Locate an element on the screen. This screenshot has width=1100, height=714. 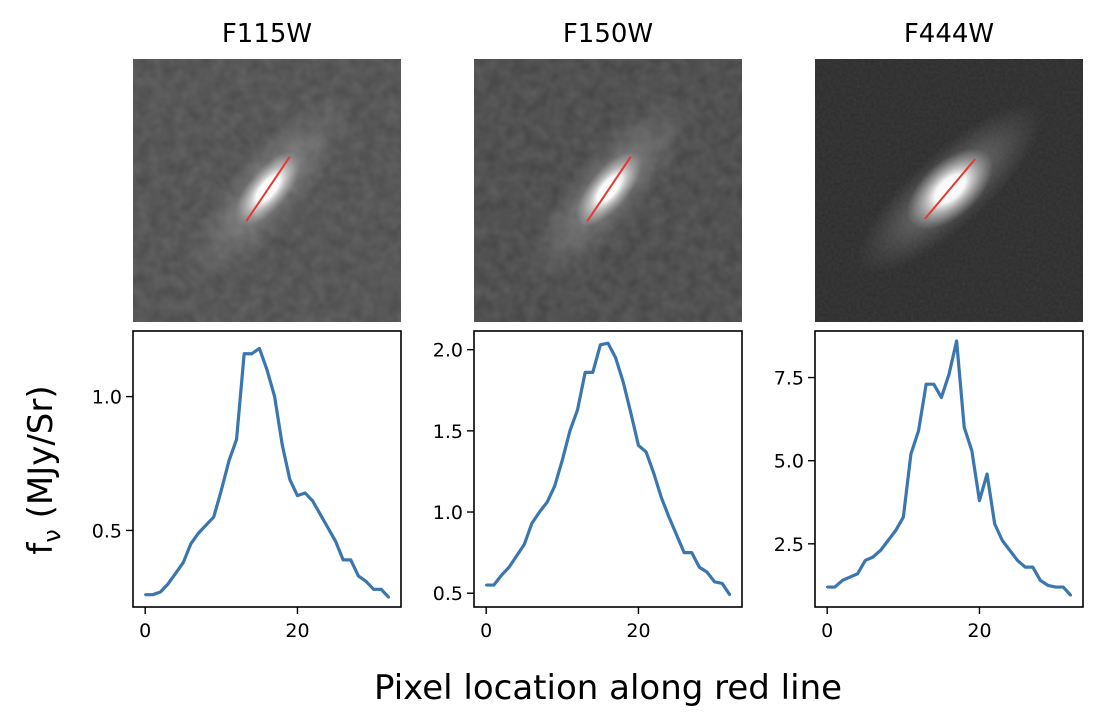
y-axis-label-f: f is located at coordinates (41, 548).